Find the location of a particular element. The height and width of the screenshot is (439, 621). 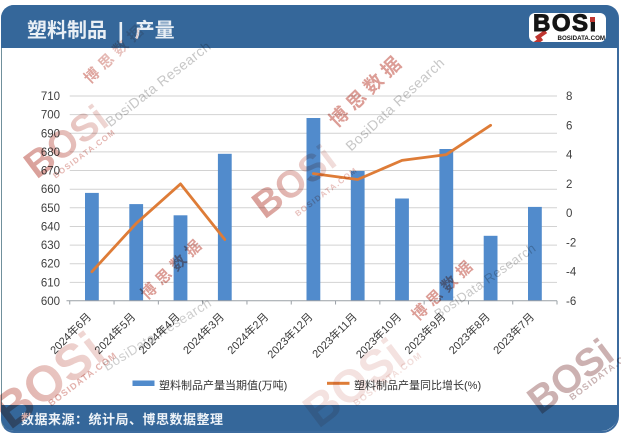

svg-text: 600 is located at coordinates (50, 302).